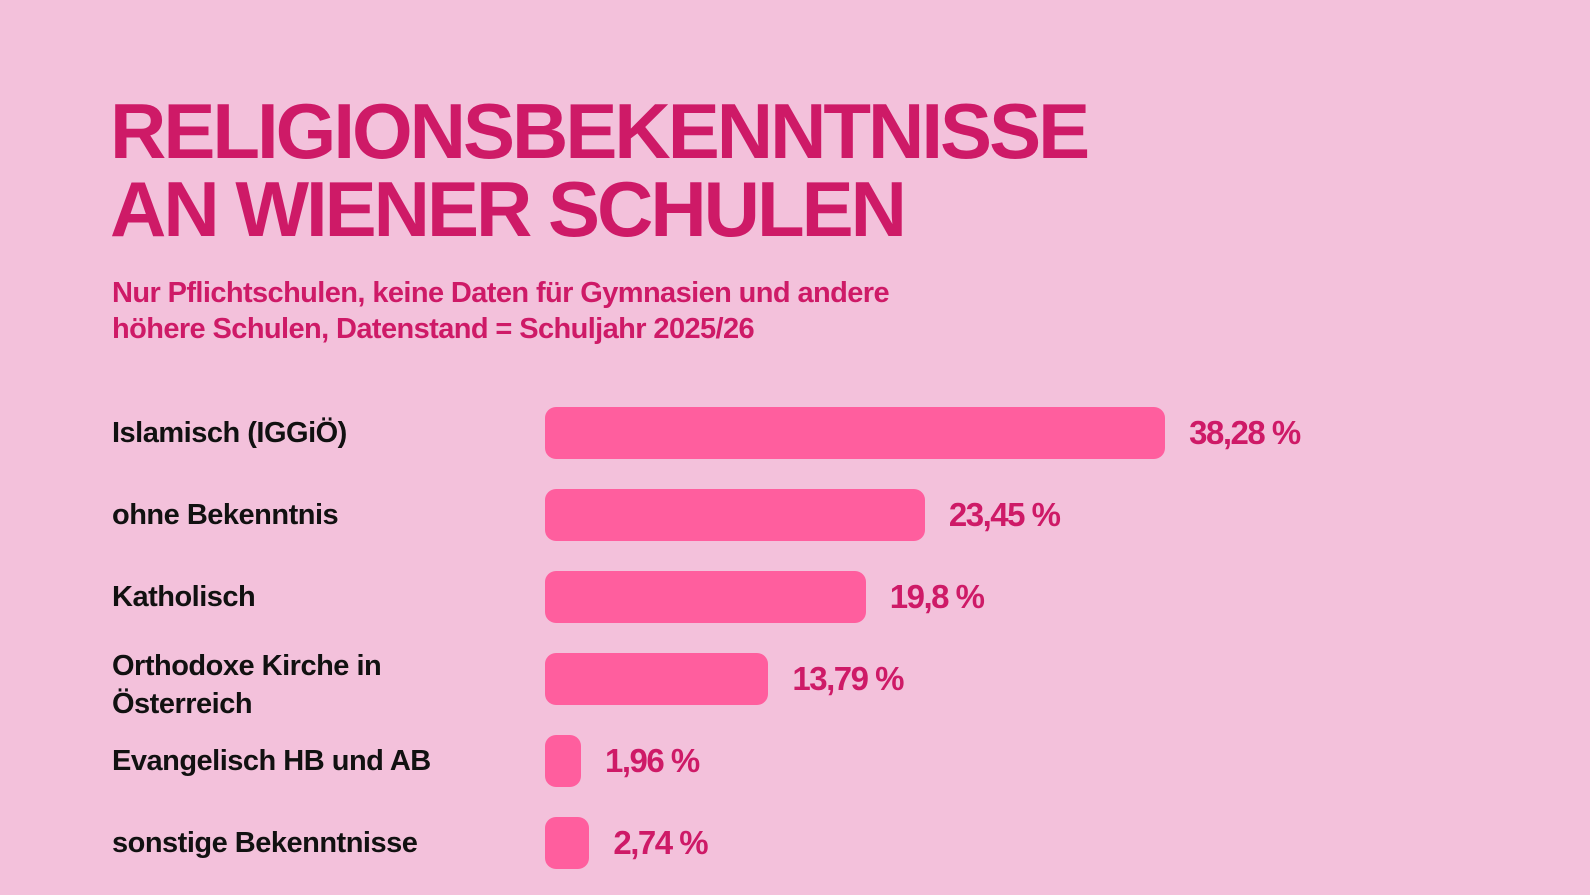 The image size is (1590, 895). Describe the element at coordinates (247, 685) in the screenshot. I see `category-label: Orthodoxe Kirche in Österreich` at that location.